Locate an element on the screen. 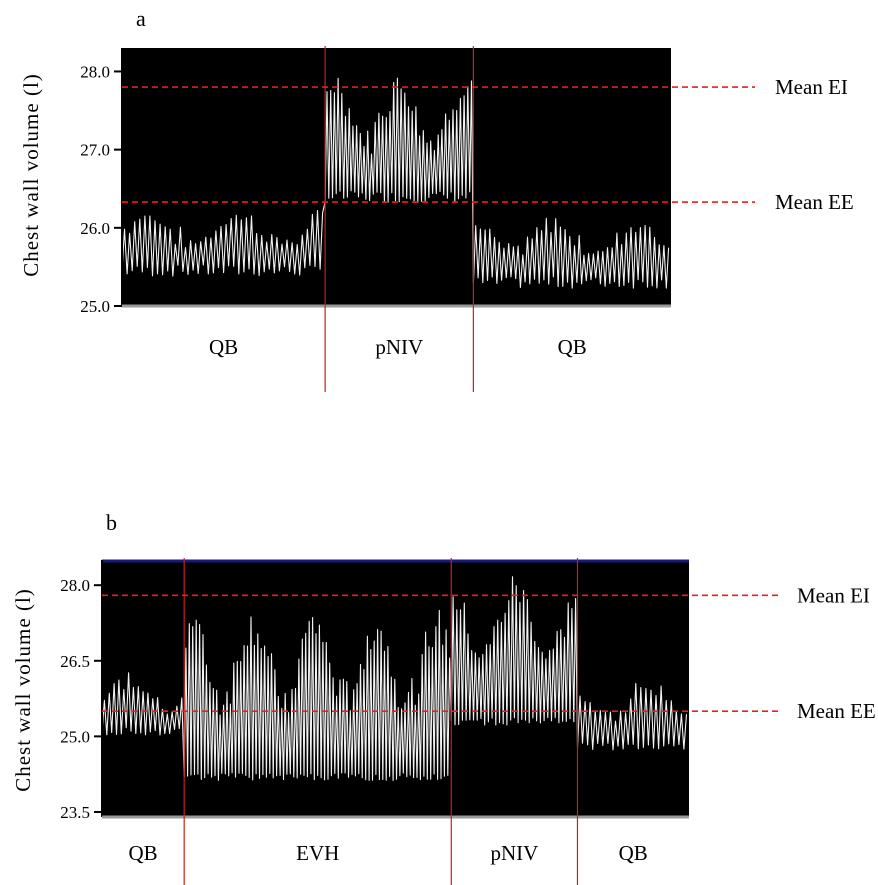 This screenshot has height=885, width=878. panel-b-phase-labels: QB EVH pNIV QB is located at coordinates (387, 853).